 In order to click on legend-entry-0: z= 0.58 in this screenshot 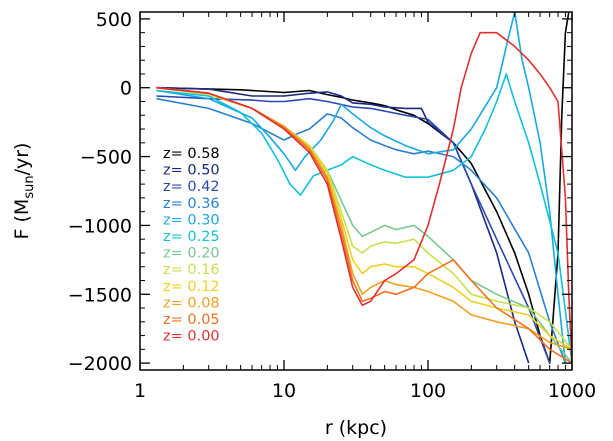, I will do `click(191, 154)`.